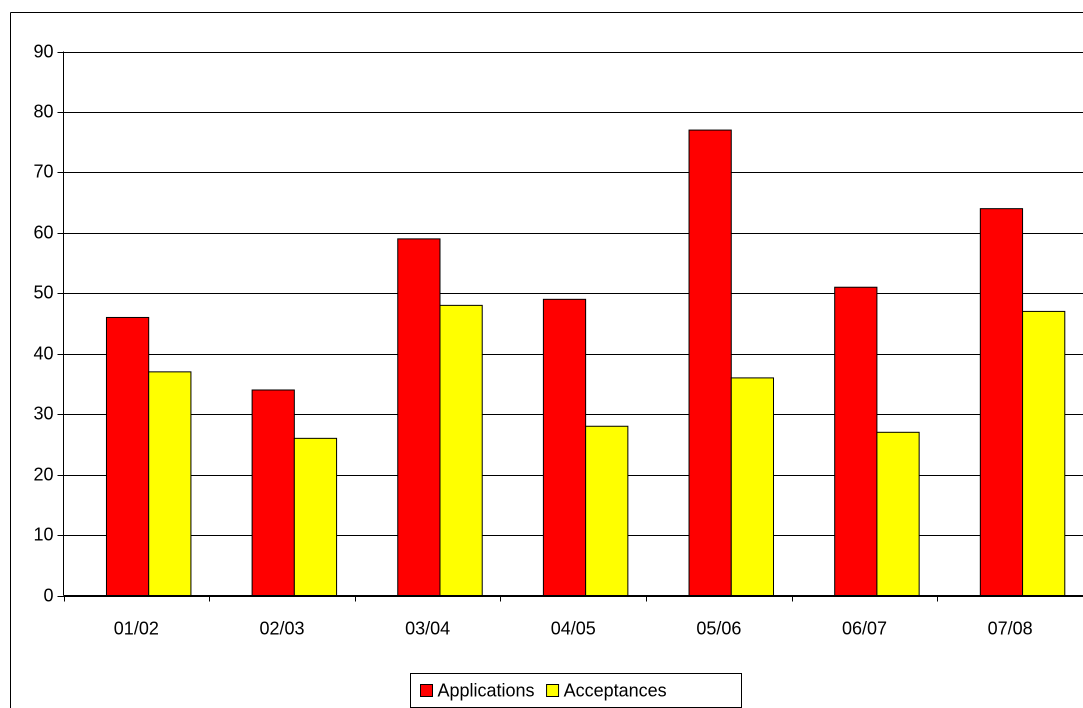  What do you see at coordinates (43, 232) in the screenshot?
I see `y-tick-label: 60` at bounding box center [43, 232].